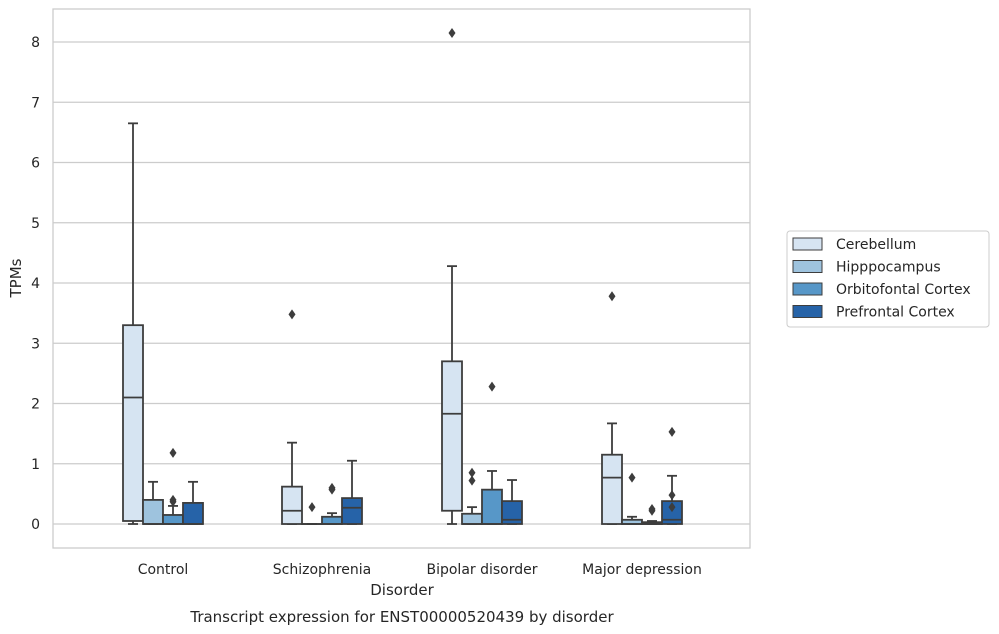  What do you see at coordinates (35, 164) in the screenshot?
I see `y-tick-label: 6` at bounding box center [35, 164].